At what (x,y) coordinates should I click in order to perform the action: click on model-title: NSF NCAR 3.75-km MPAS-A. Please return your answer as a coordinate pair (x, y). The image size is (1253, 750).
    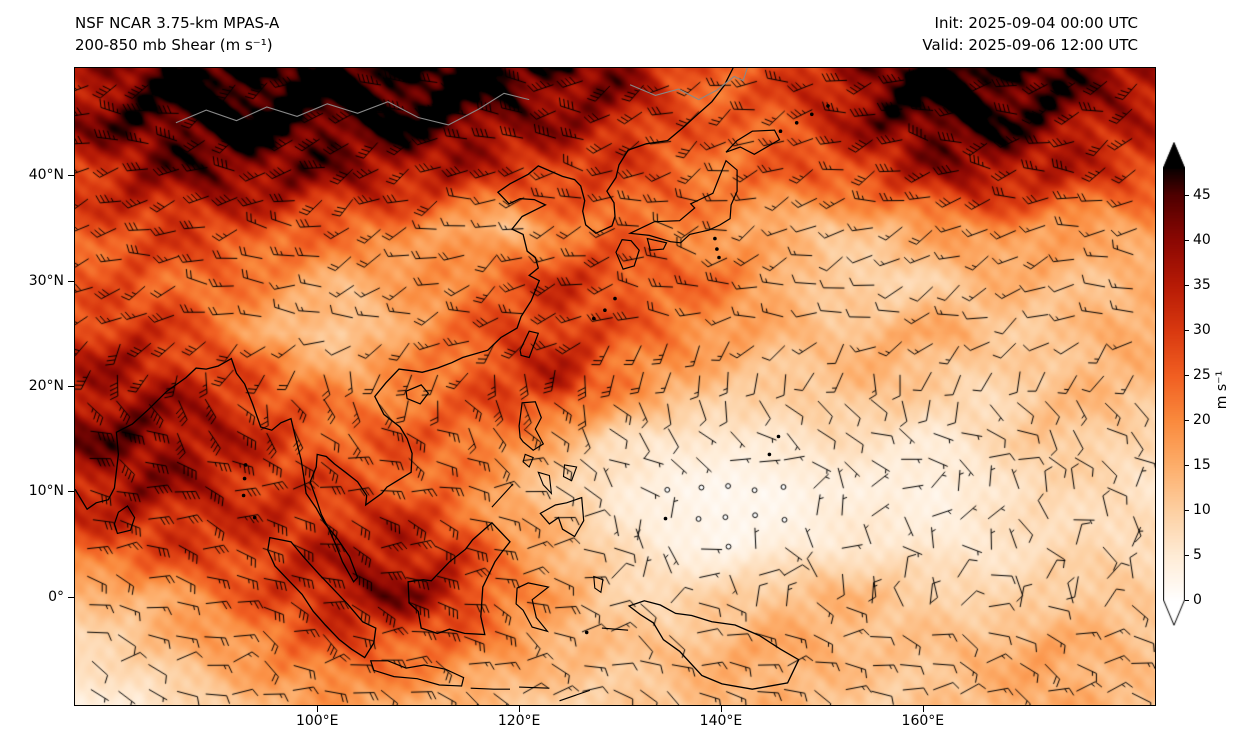
    Looking at the image, I should click on (177, 23).